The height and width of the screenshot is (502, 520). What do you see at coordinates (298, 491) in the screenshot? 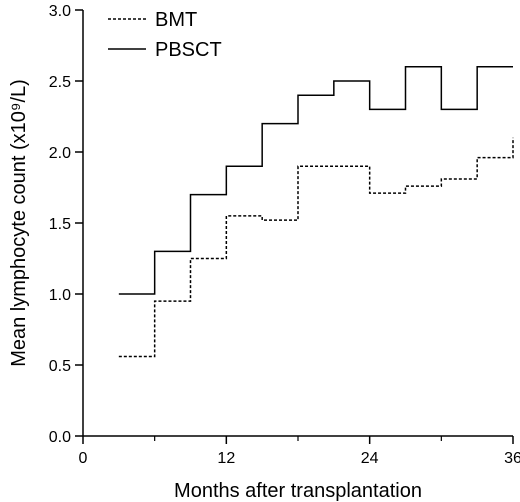
I see `x-axis-label: Months after transplantation` at bounding box center [298, 491].